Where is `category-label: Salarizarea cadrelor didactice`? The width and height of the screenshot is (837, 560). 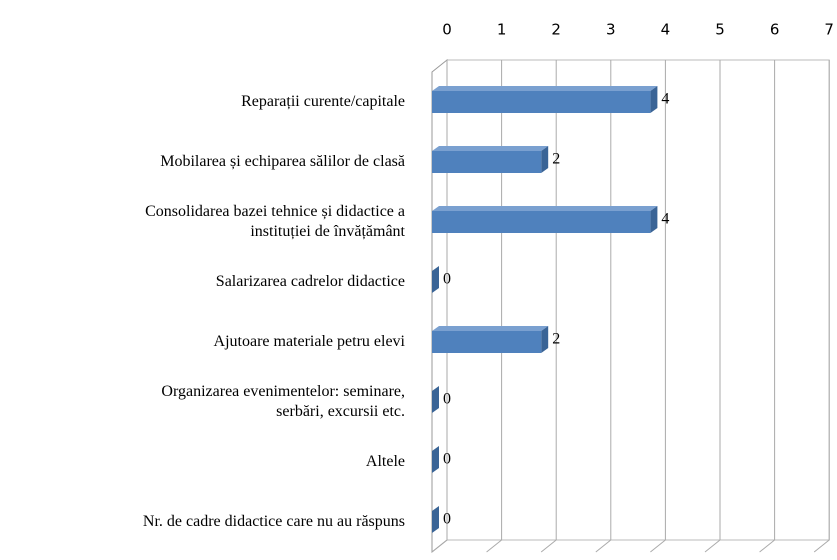
category-label: Salarizarea cadrelor didactice is located at coordinates (310, 281).